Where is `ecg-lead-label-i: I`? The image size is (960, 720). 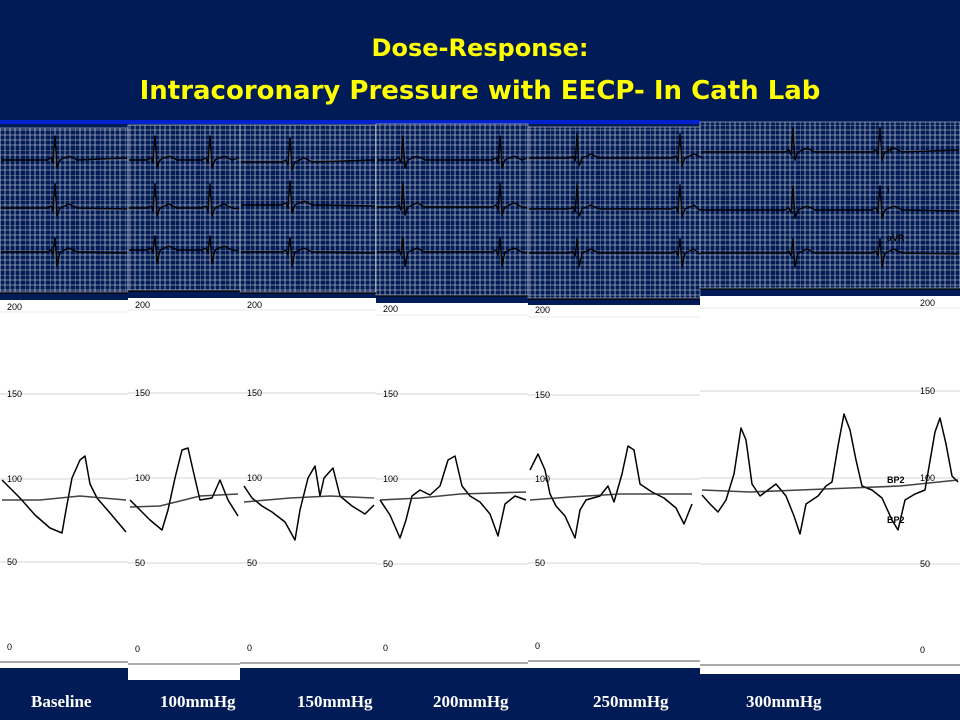 ecg-lead-label-i: I is located at coordinates (888, 190).